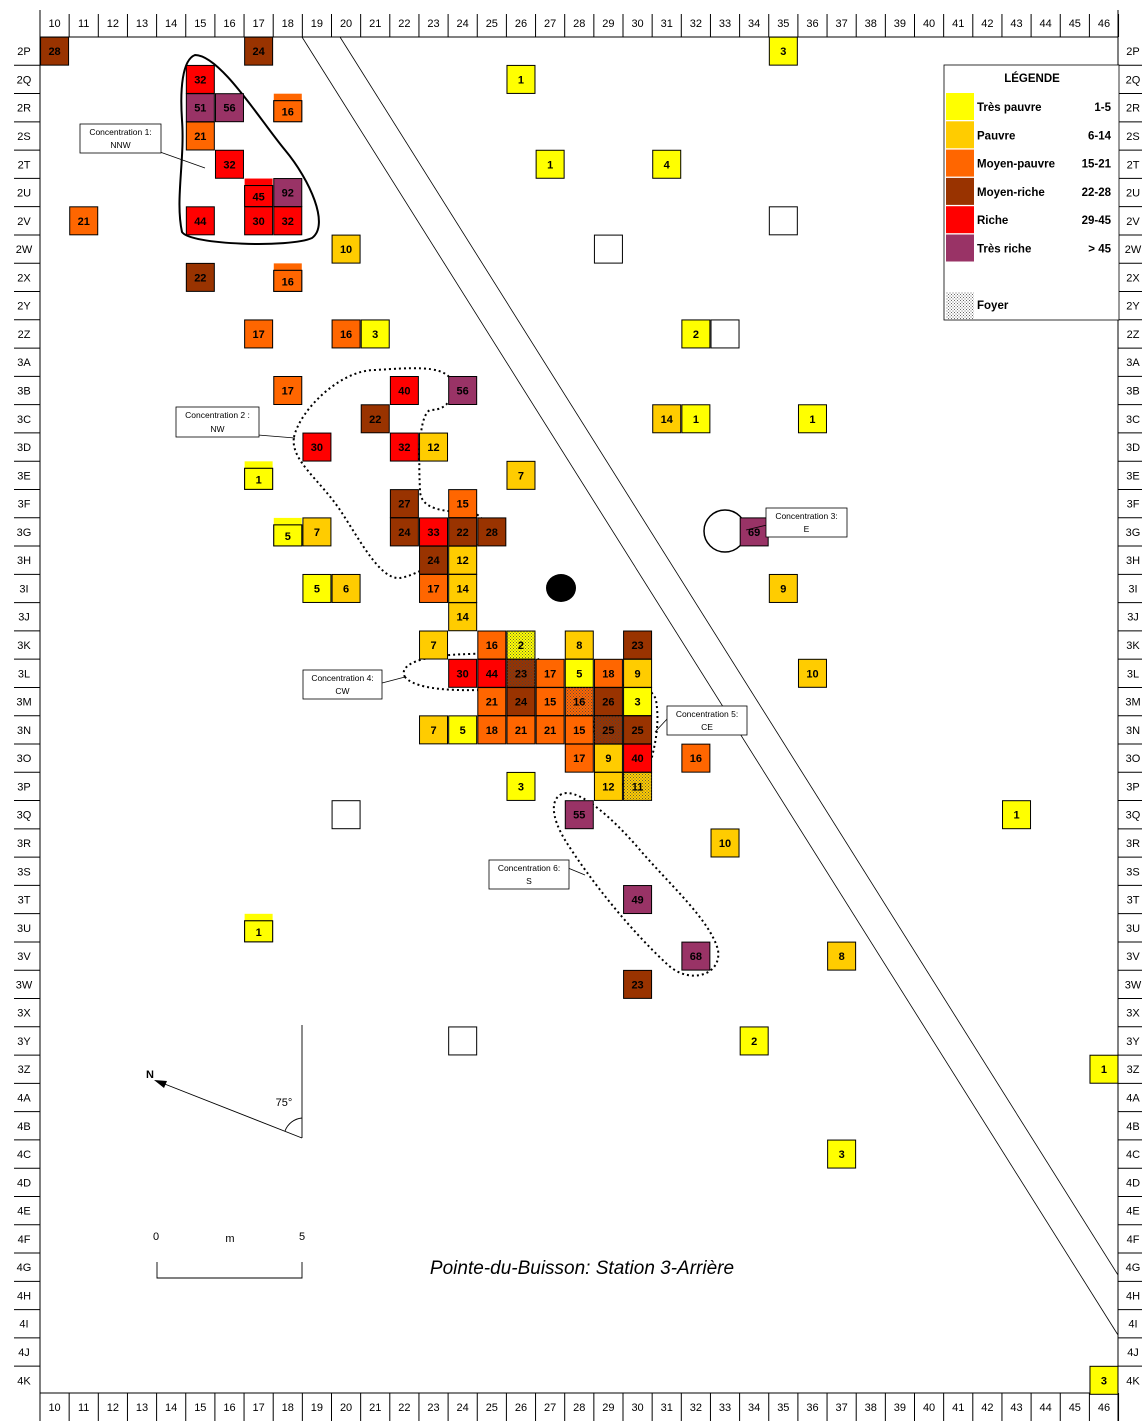 This screenshot has width=1142, height=1421. Describe the element at coordinates (667, 165) in the screenshot. I see `sample-cell-value: 4` at that location.